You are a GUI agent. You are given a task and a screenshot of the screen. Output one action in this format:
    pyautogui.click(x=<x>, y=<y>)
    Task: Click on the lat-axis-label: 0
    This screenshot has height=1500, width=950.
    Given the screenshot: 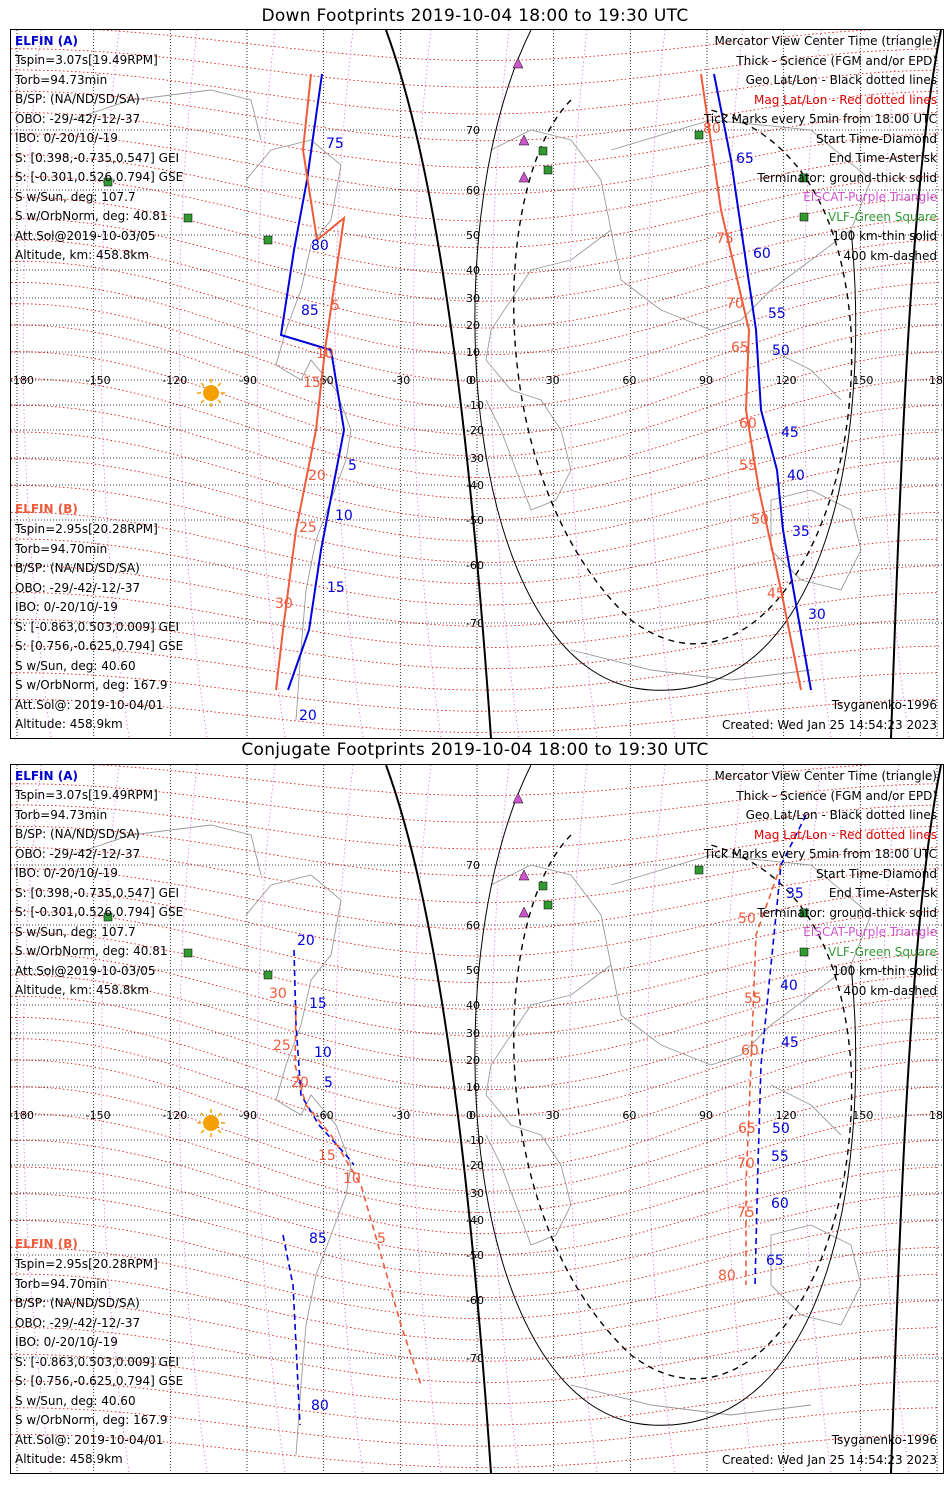 What is the action you would take?
    pyautogui.click(x=469, y=1115)
    